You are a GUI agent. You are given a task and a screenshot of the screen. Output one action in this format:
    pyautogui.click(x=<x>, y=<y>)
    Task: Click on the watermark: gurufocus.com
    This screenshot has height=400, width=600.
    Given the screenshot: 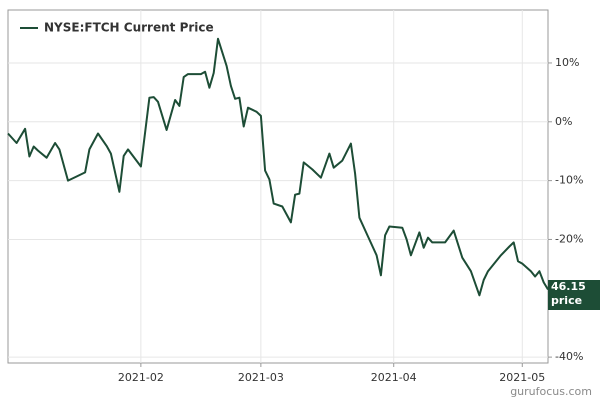 What is the action you would take?
    pyautogui.click(x=551, y=391)
    